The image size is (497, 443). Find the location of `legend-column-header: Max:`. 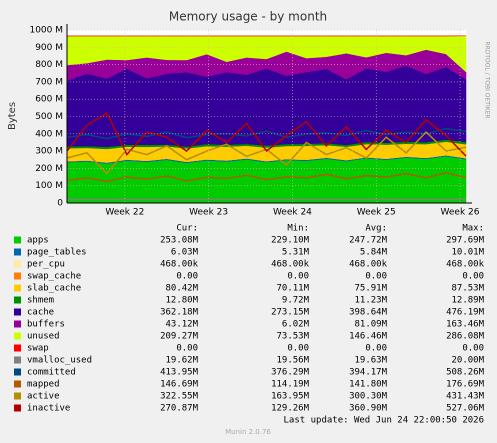

legend-column-header: Max: is located at coordinates (473, 229).